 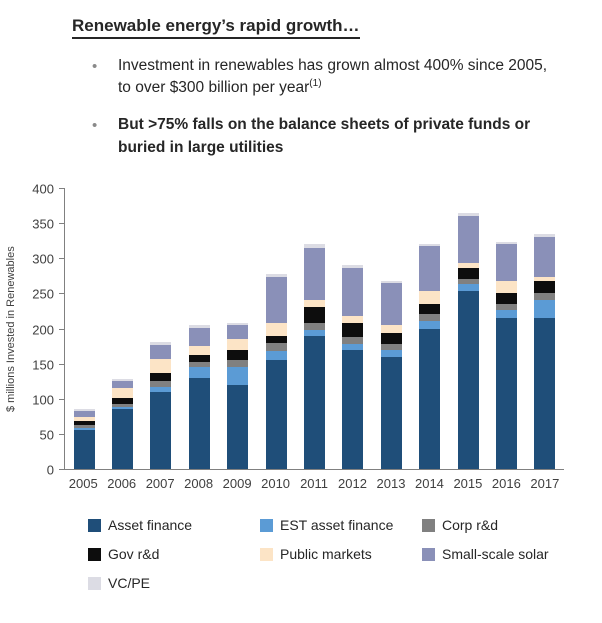 What do you see at coordinates (43, 400) in the screenshot?
I see `y-tick-label: 100` at bounding box center [43, 400].